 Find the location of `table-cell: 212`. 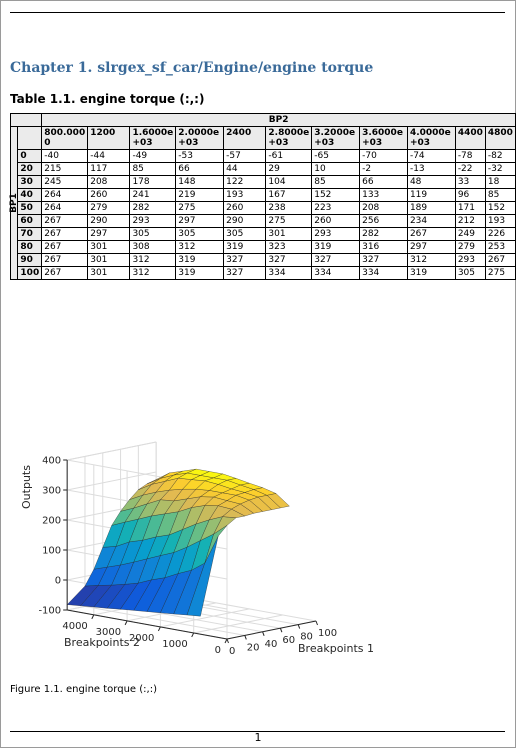

table-cell: 212 is located at coordinates (470, 221).